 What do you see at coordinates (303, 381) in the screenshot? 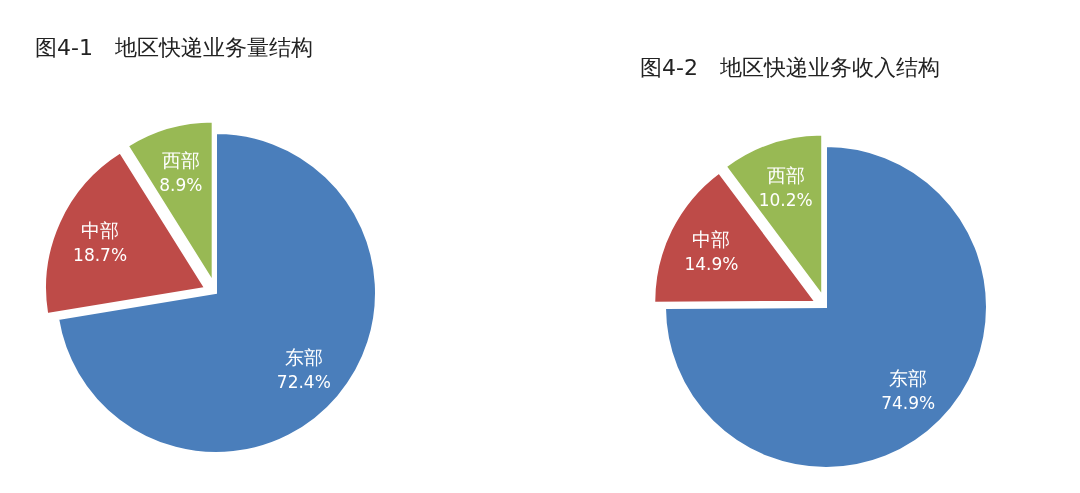
I see `data-label: 72.4%` at bounding box center [303, 381].